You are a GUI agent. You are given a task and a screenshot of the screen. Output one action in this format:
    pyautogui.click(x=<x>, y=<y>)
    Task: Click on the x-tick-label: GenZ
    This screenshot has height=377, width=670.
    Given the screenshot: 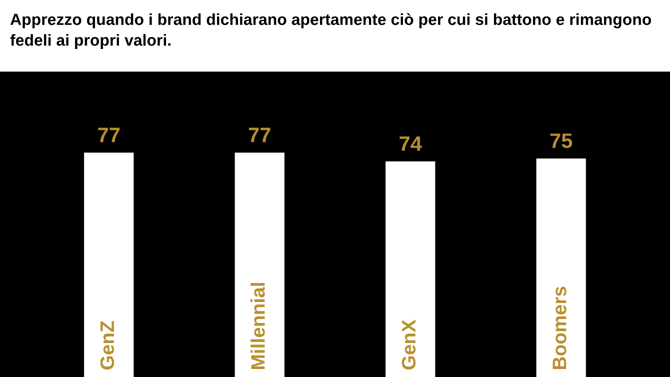 What is the action you would take?
    pyautogui.click(x=107, y=345)
    